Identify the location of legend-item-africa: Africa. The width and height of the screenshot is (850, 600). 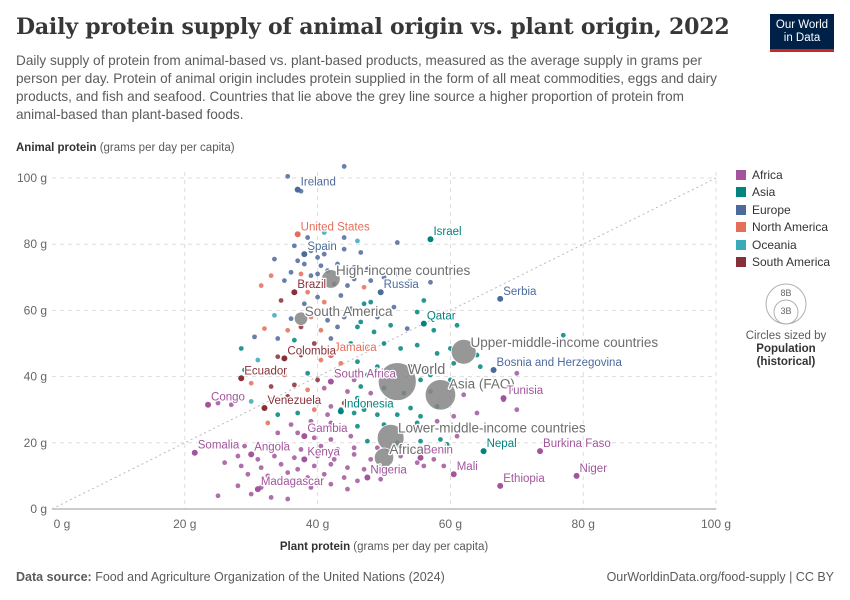
(783, 175).